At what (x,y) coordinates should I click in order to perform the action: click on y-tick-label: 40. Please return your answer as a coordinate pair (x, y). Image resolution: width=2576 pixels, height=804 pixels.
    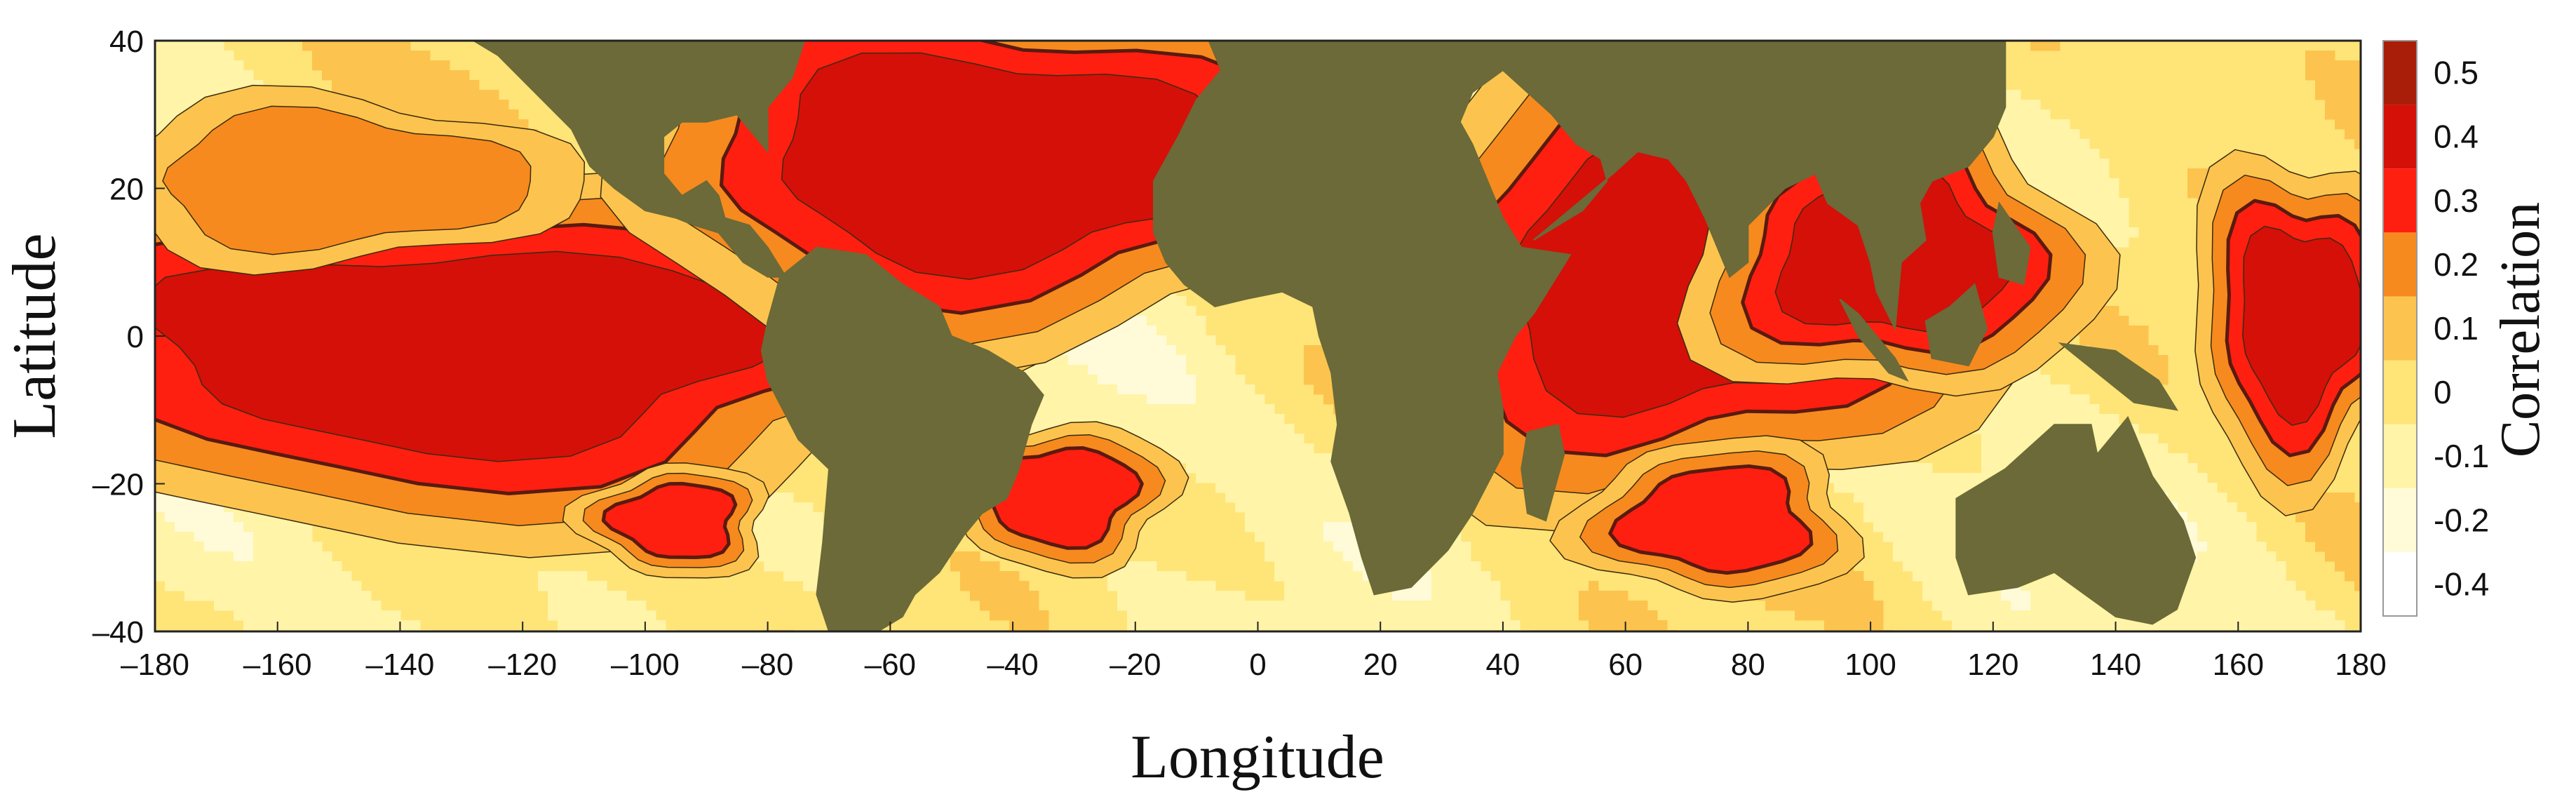
    Looking at the image, I should click on (126, 42).